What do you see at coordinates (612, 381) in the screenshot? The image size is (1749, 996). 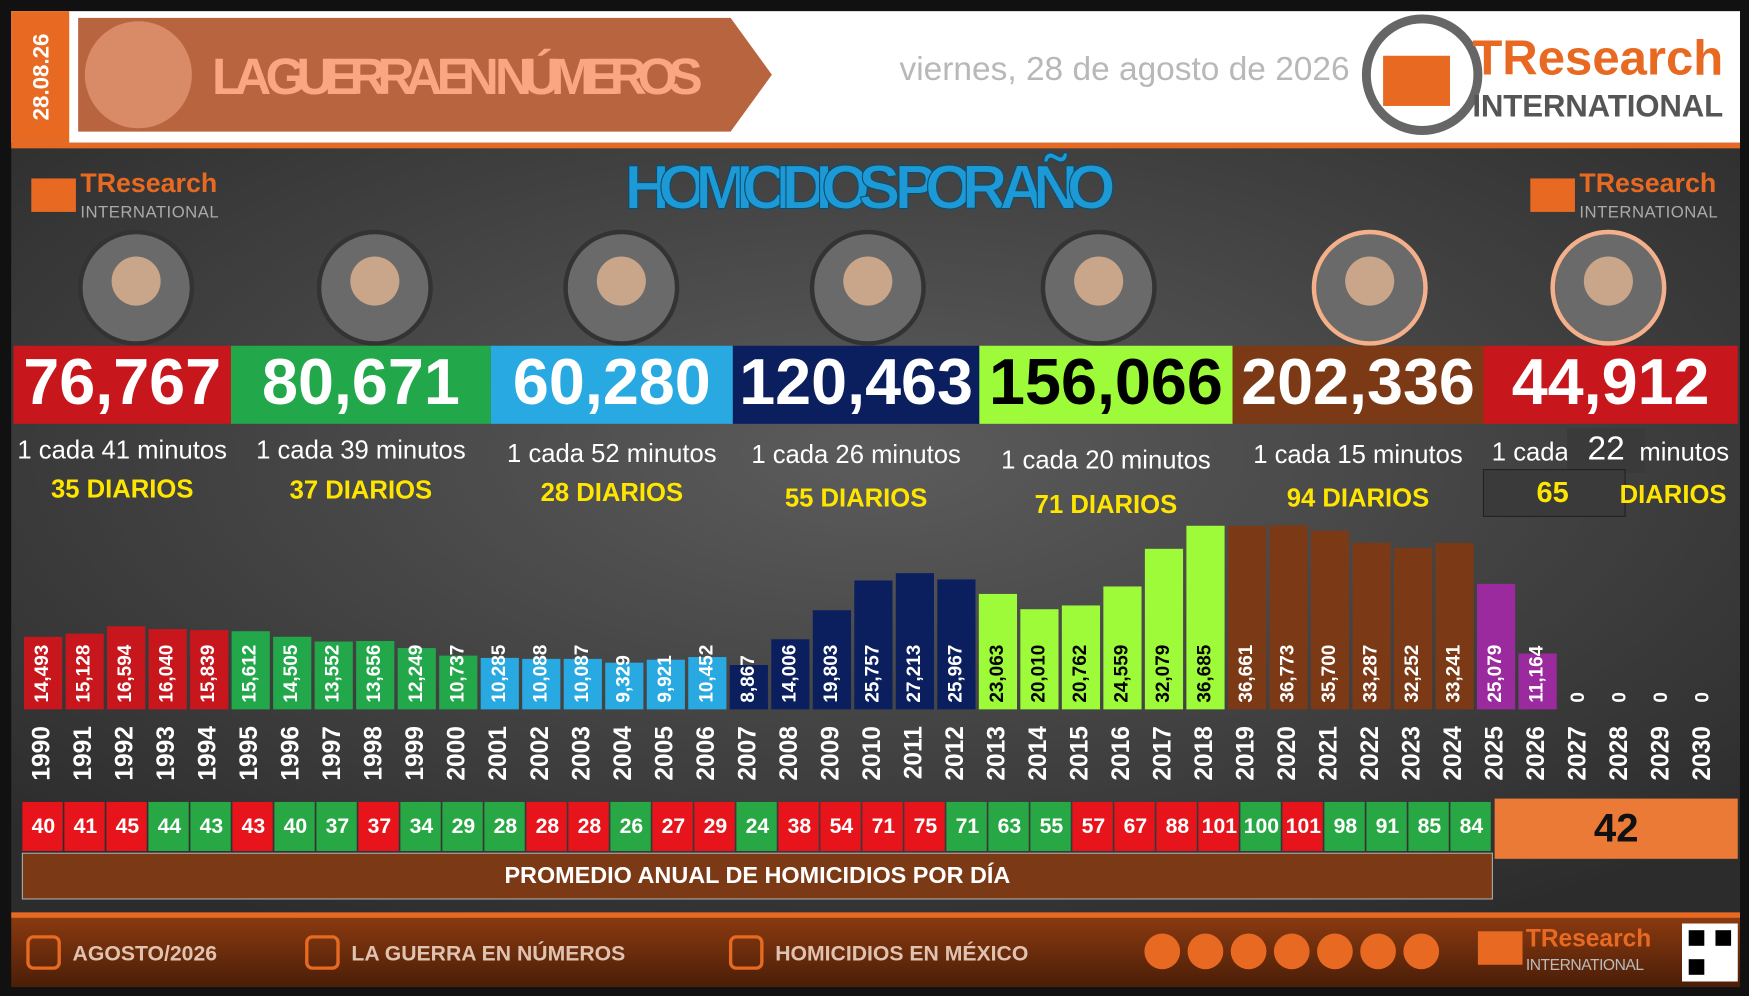 I see `total: 60,280` at bounding box center [612, 381].